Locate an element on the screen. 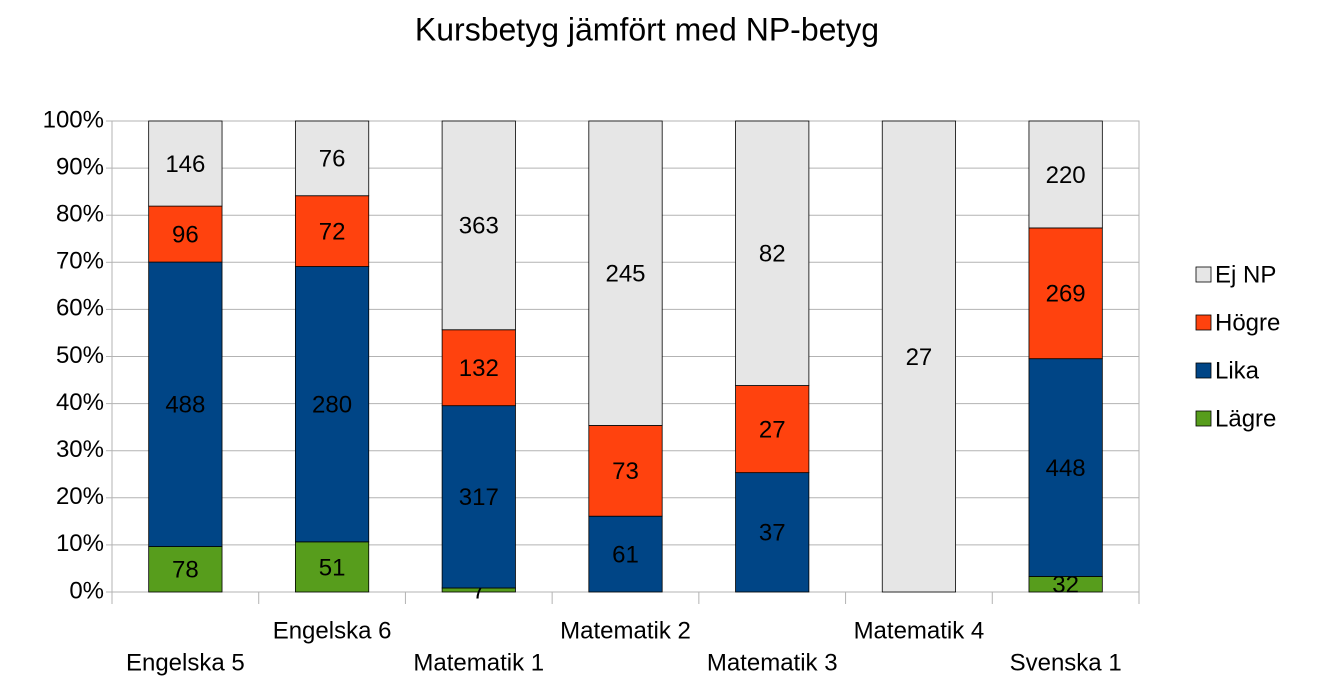 The image size is (1323, 683). y-tick-label: 60% is located at coordinates (80, 308).